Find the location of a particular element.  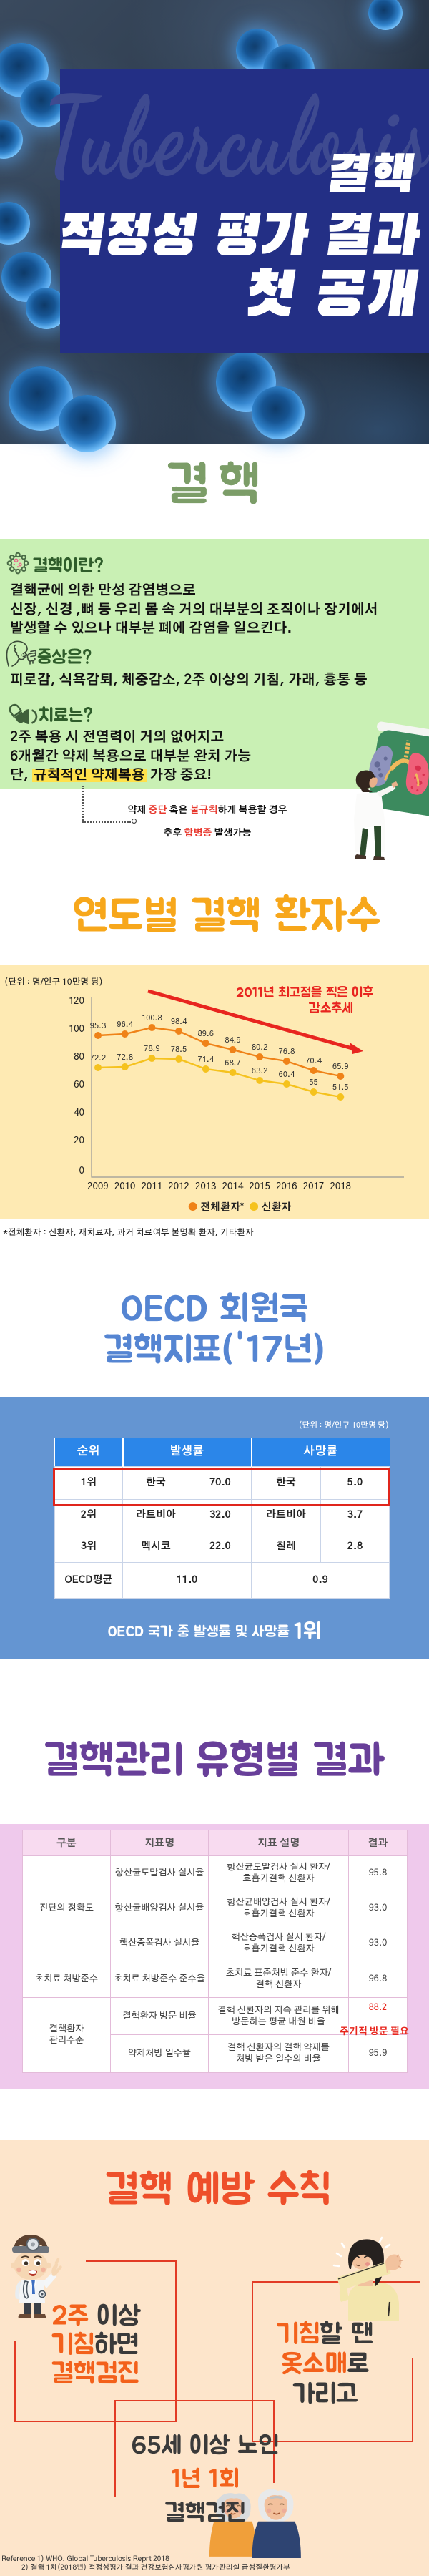

svg-text: 60.4 is located at coordinates (287, 1075).